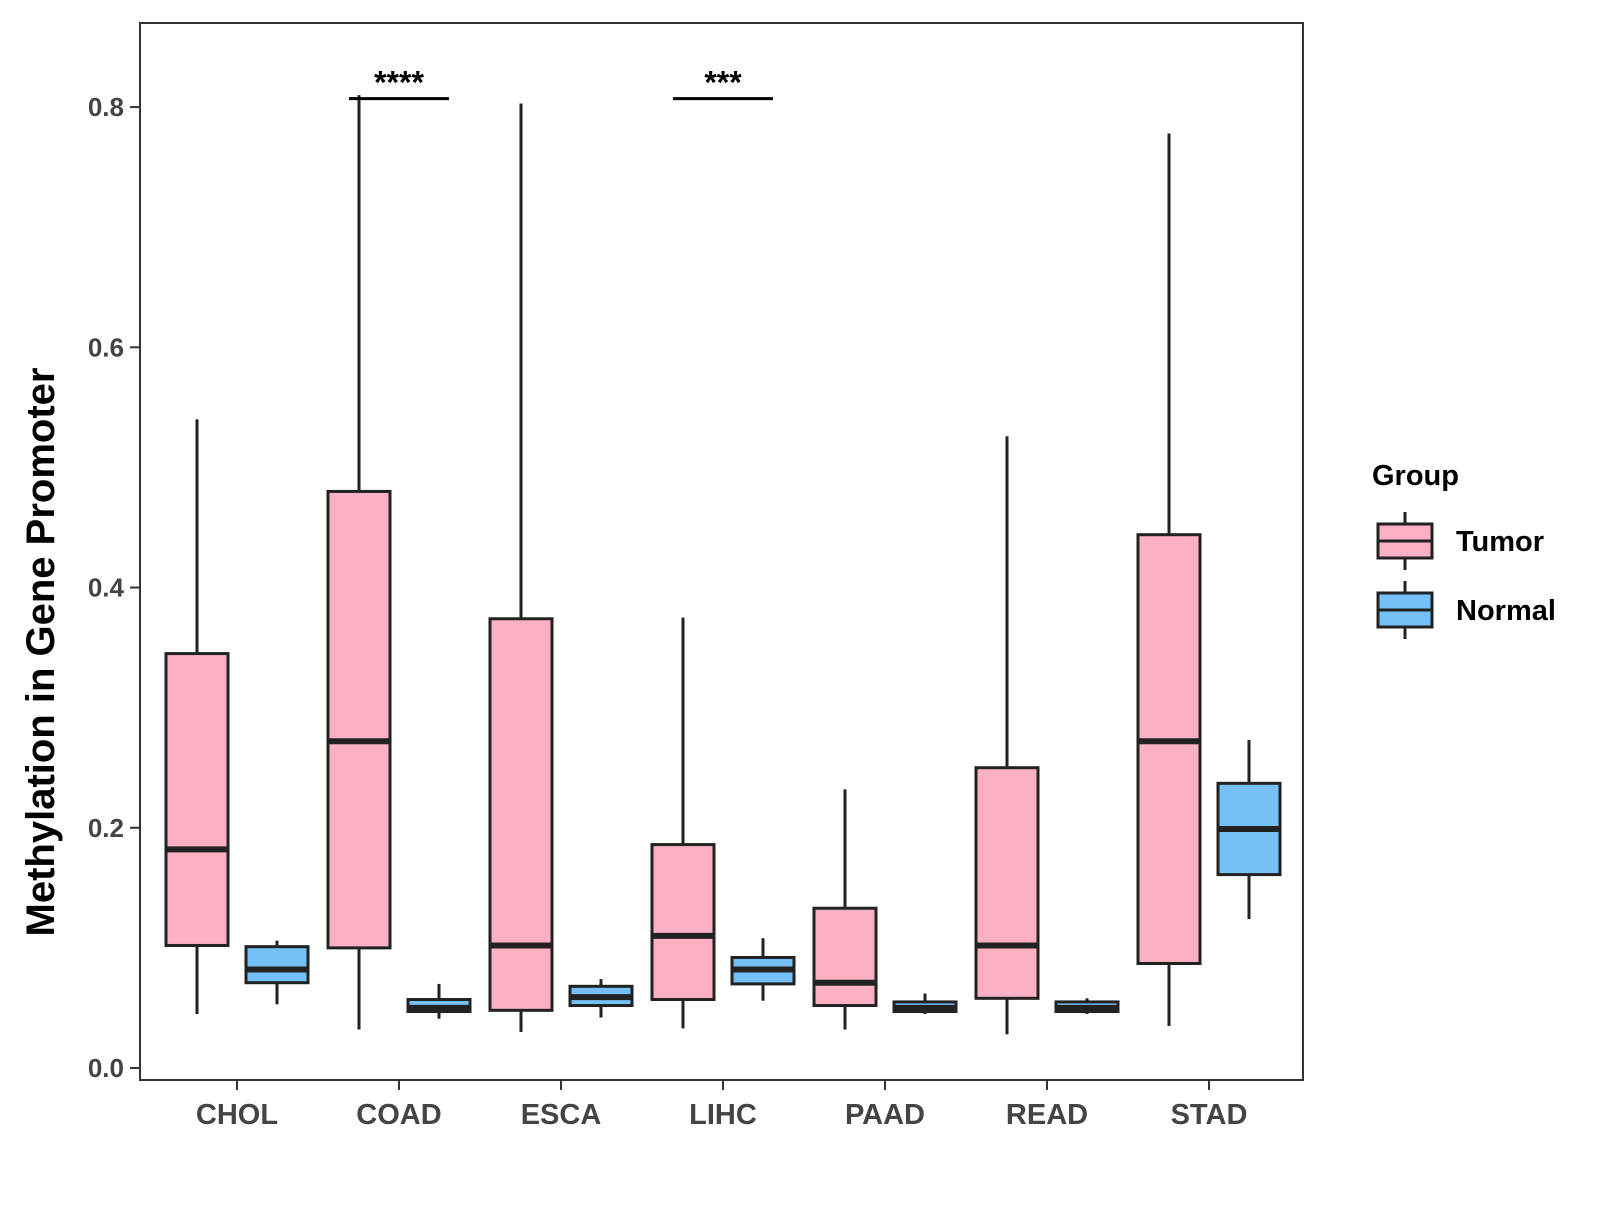 The image size is (1600, 1205). I want to click on legend: Group Tumor Normal, so click(1464, 549).